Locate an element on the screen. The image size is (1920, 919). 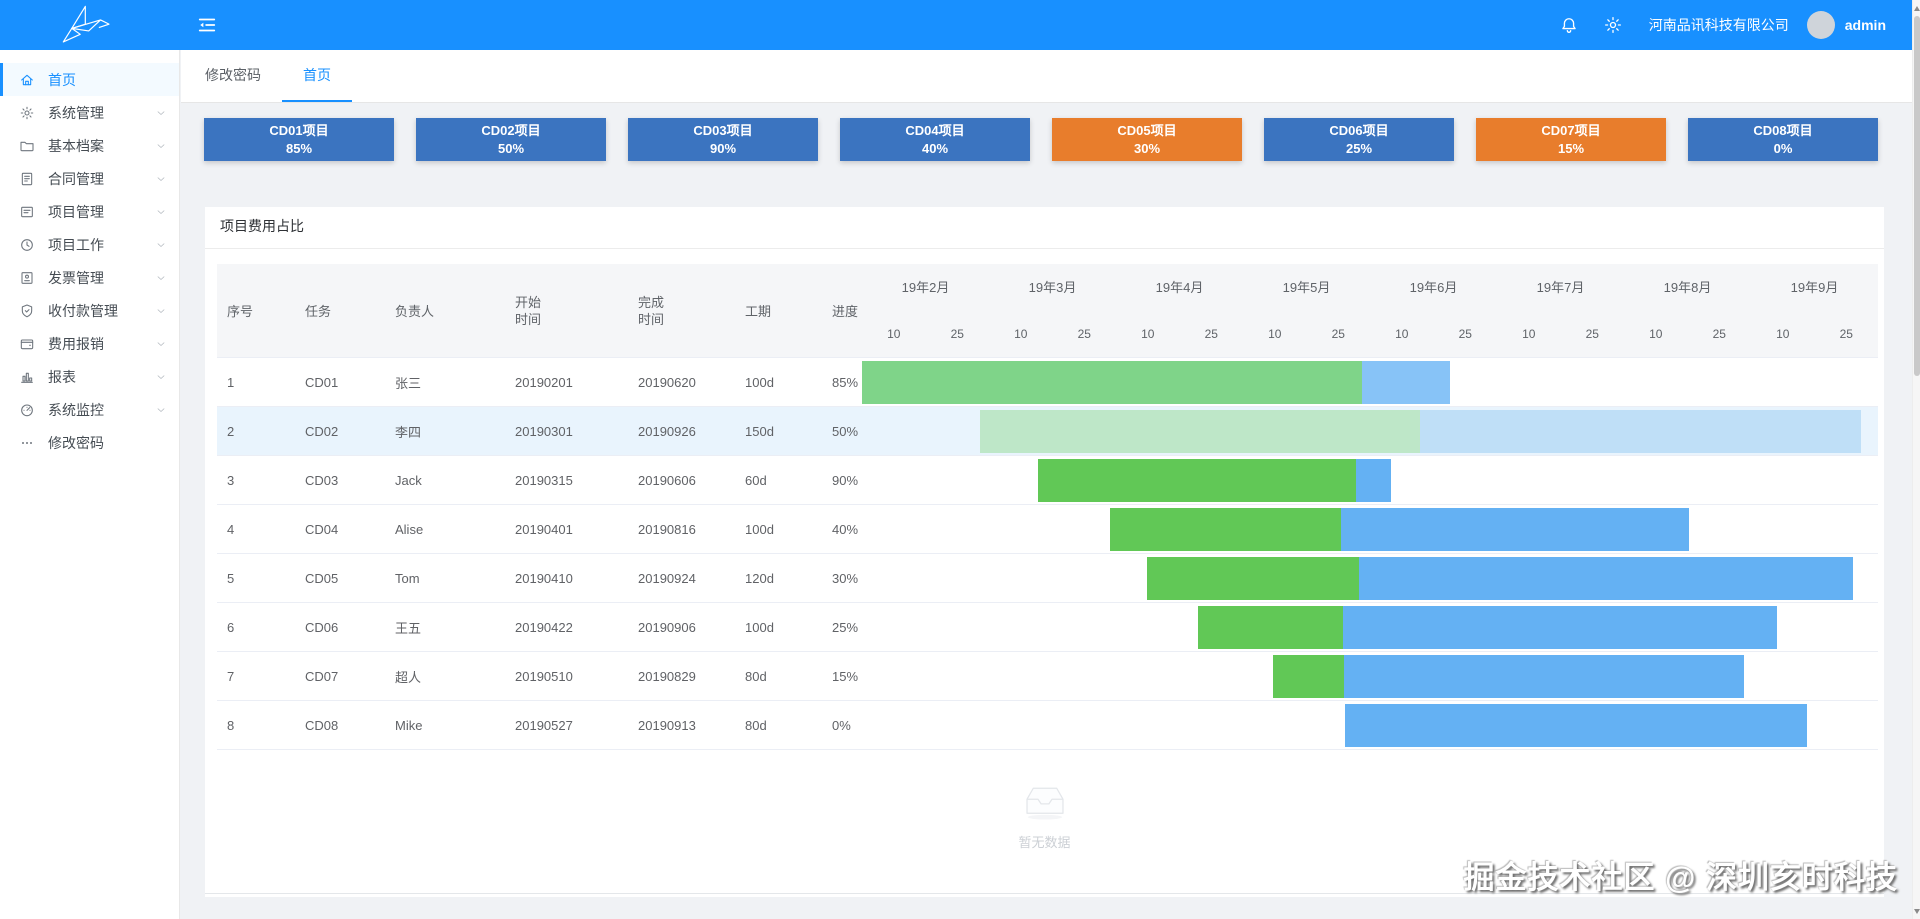
cell-progress: 40% is located at coordinates (845, 529).